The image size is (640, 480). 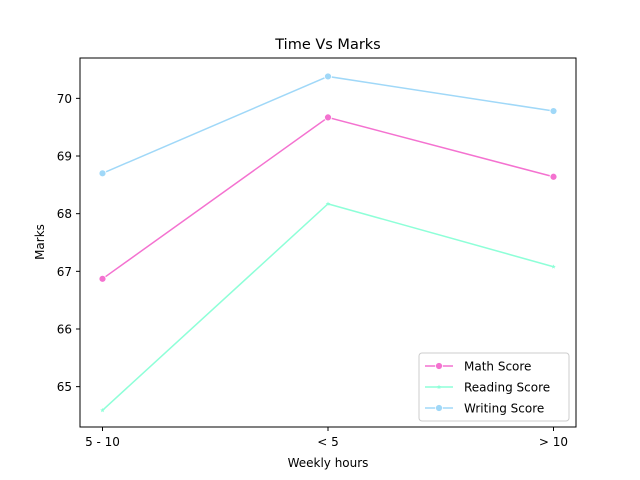 What do you see at coordinates (328, 463) in the screenshot?
I see `x-axis-label: Weekly hours` at bounding box center [328, 463].